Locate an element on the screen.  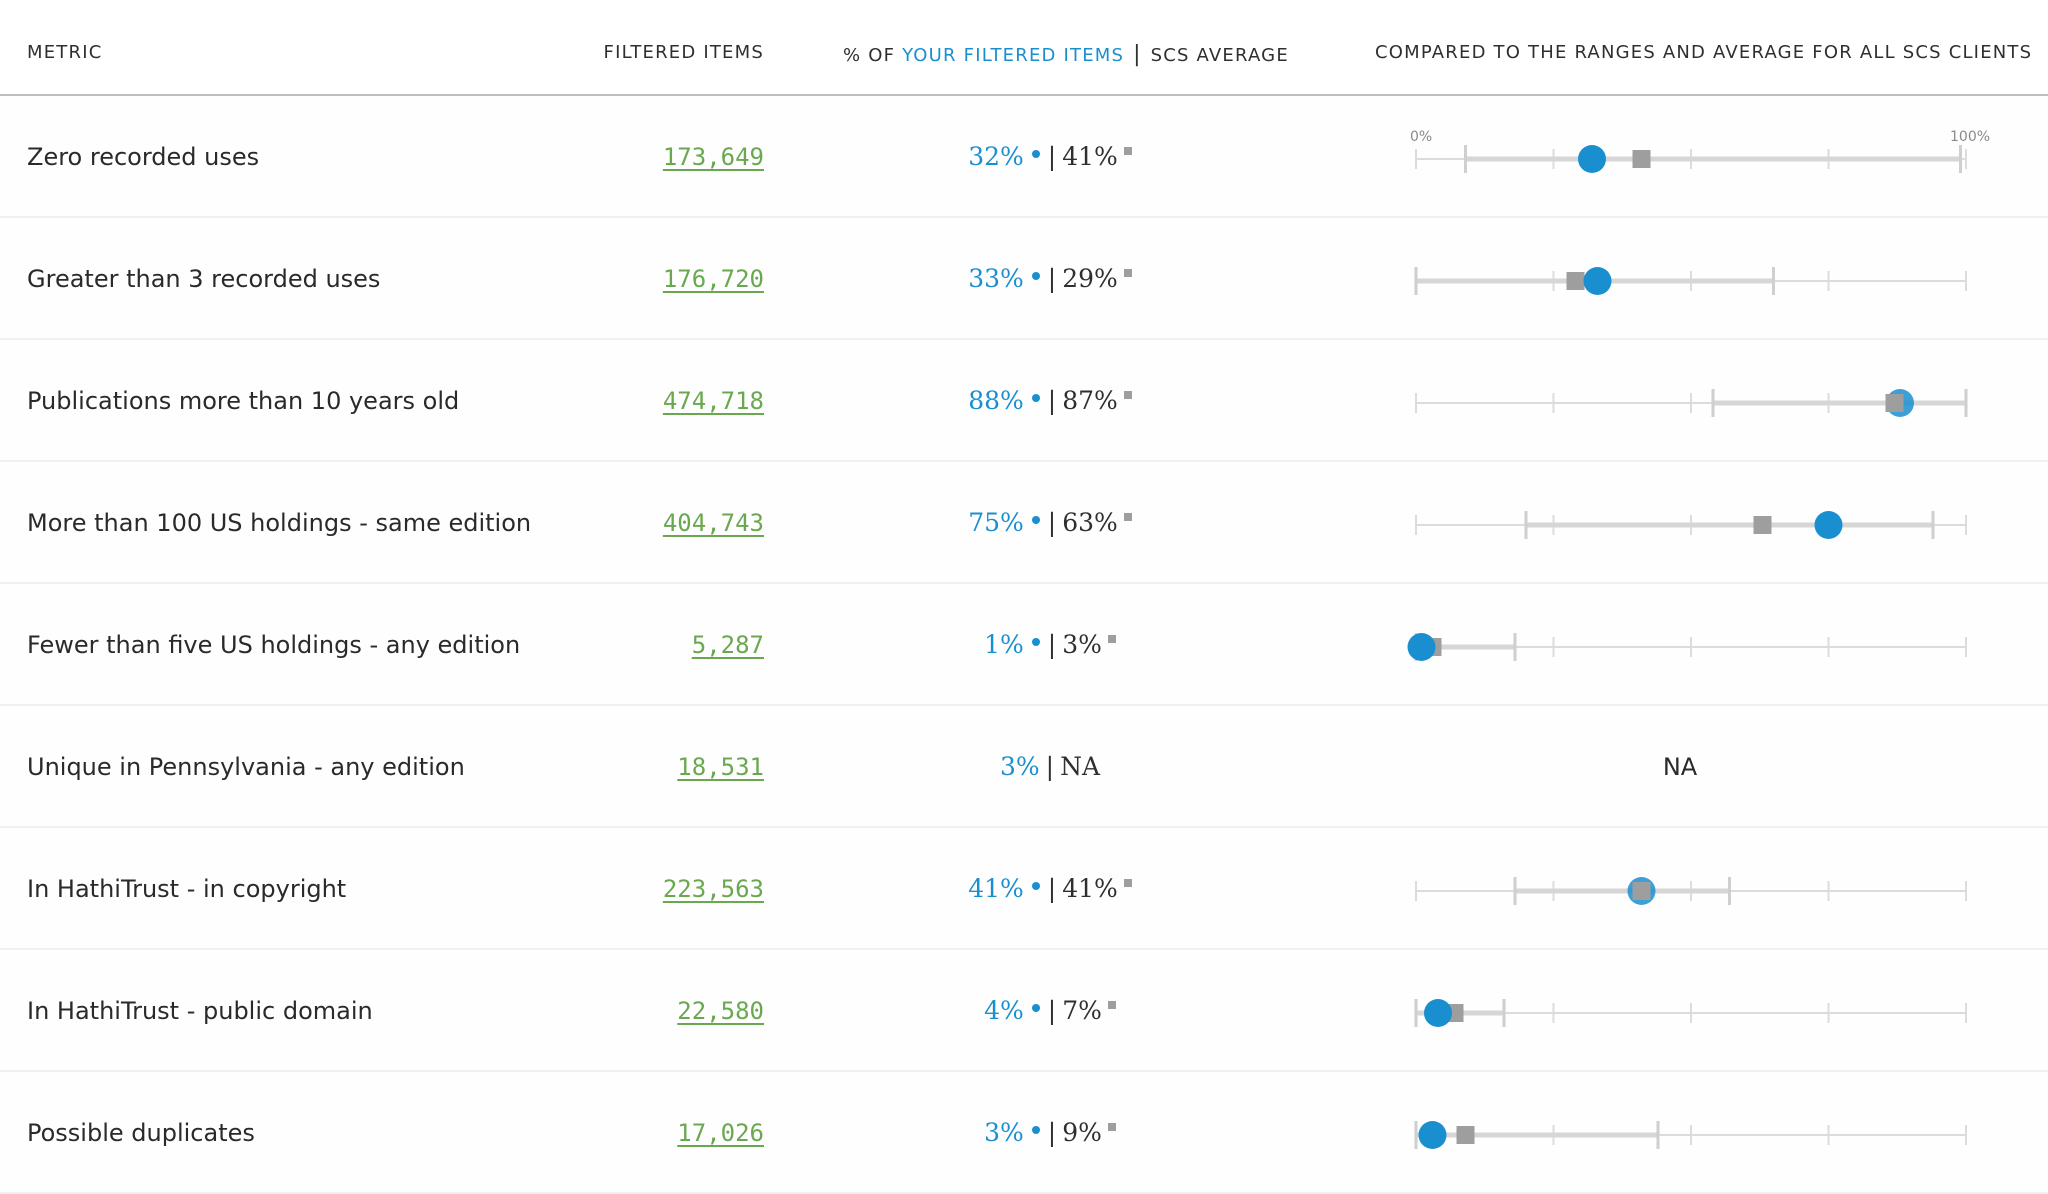
filtered-items-link: 5,287 is located at coordinates (727, 644).